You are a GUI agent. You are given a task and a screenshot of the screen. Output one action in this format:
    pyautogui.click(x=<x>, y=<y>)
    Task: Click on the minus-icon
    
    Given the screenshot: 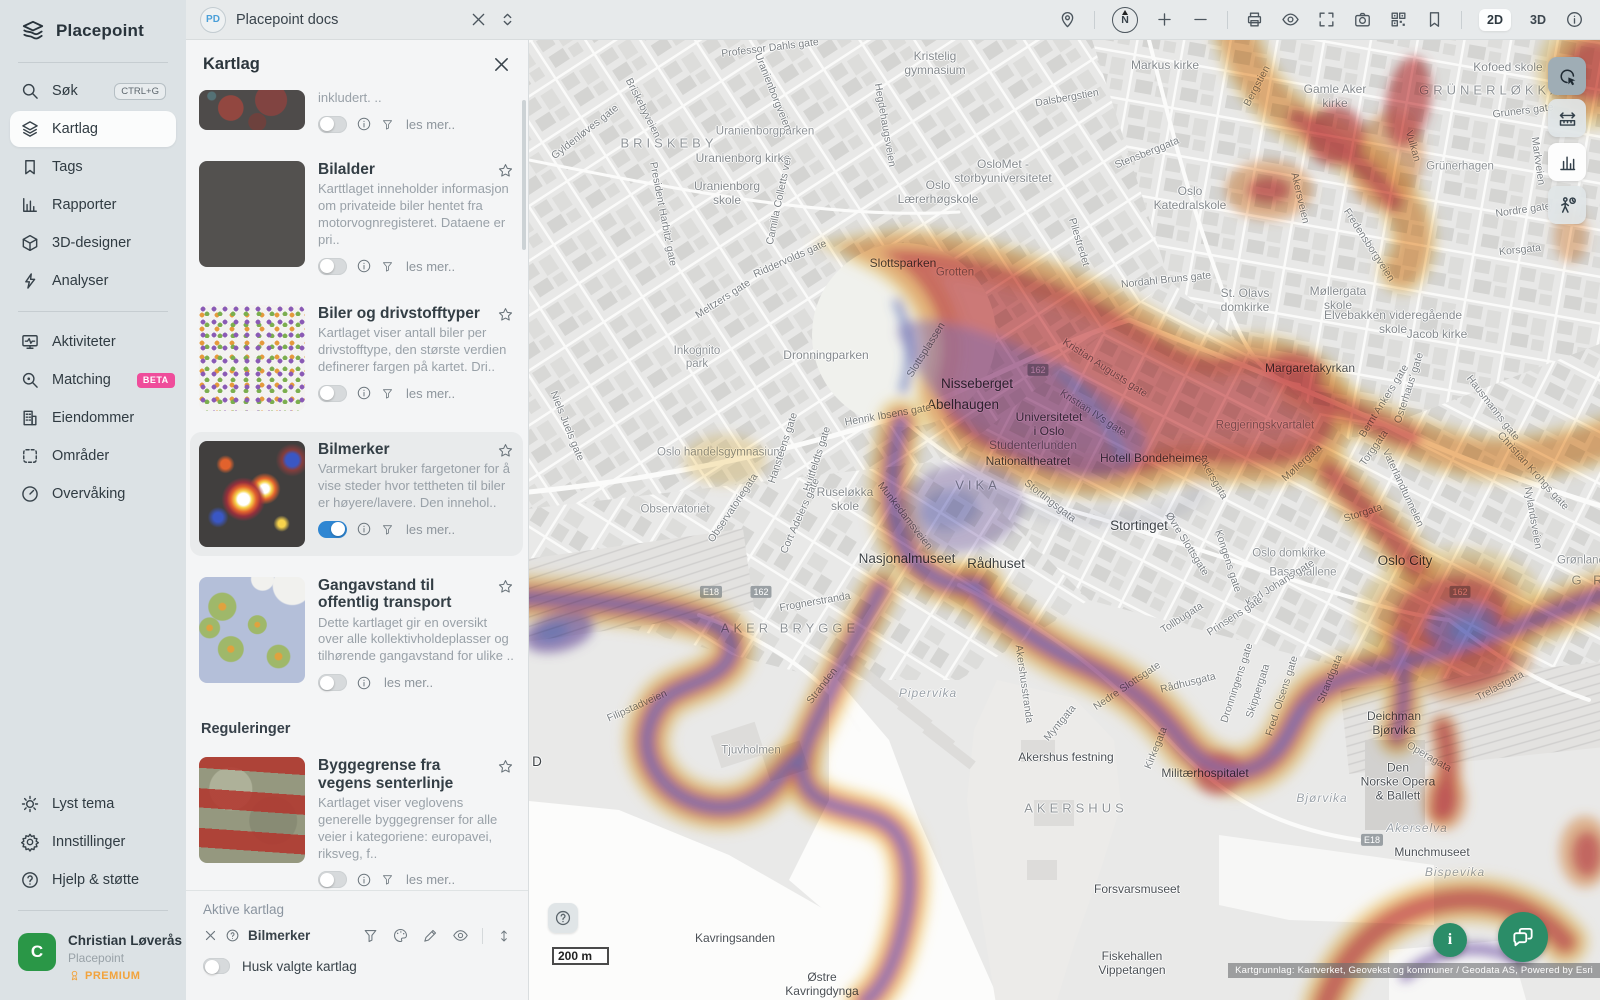 What is the action you would take?
    pyautogui.click(x=1200, y=19)
    